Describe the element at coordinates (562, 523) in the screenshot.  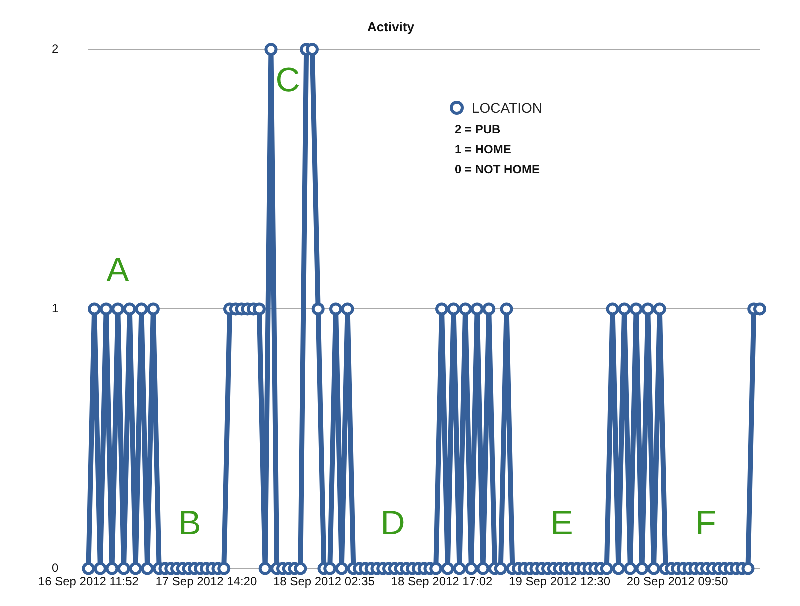
I see `annotation: E` at that location.